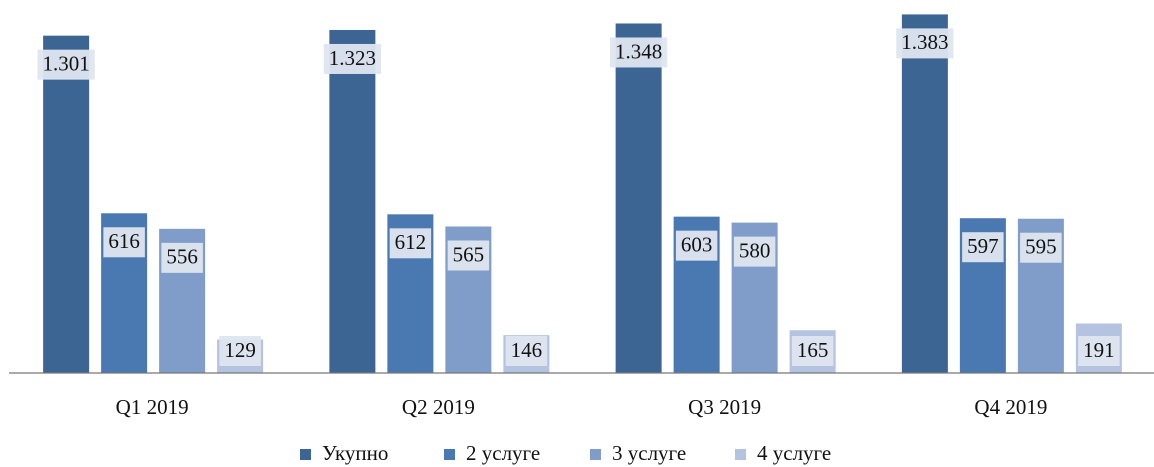 This screenshot has height=467, width=1154. I want to click on data-label: 597, so click(983, 246).